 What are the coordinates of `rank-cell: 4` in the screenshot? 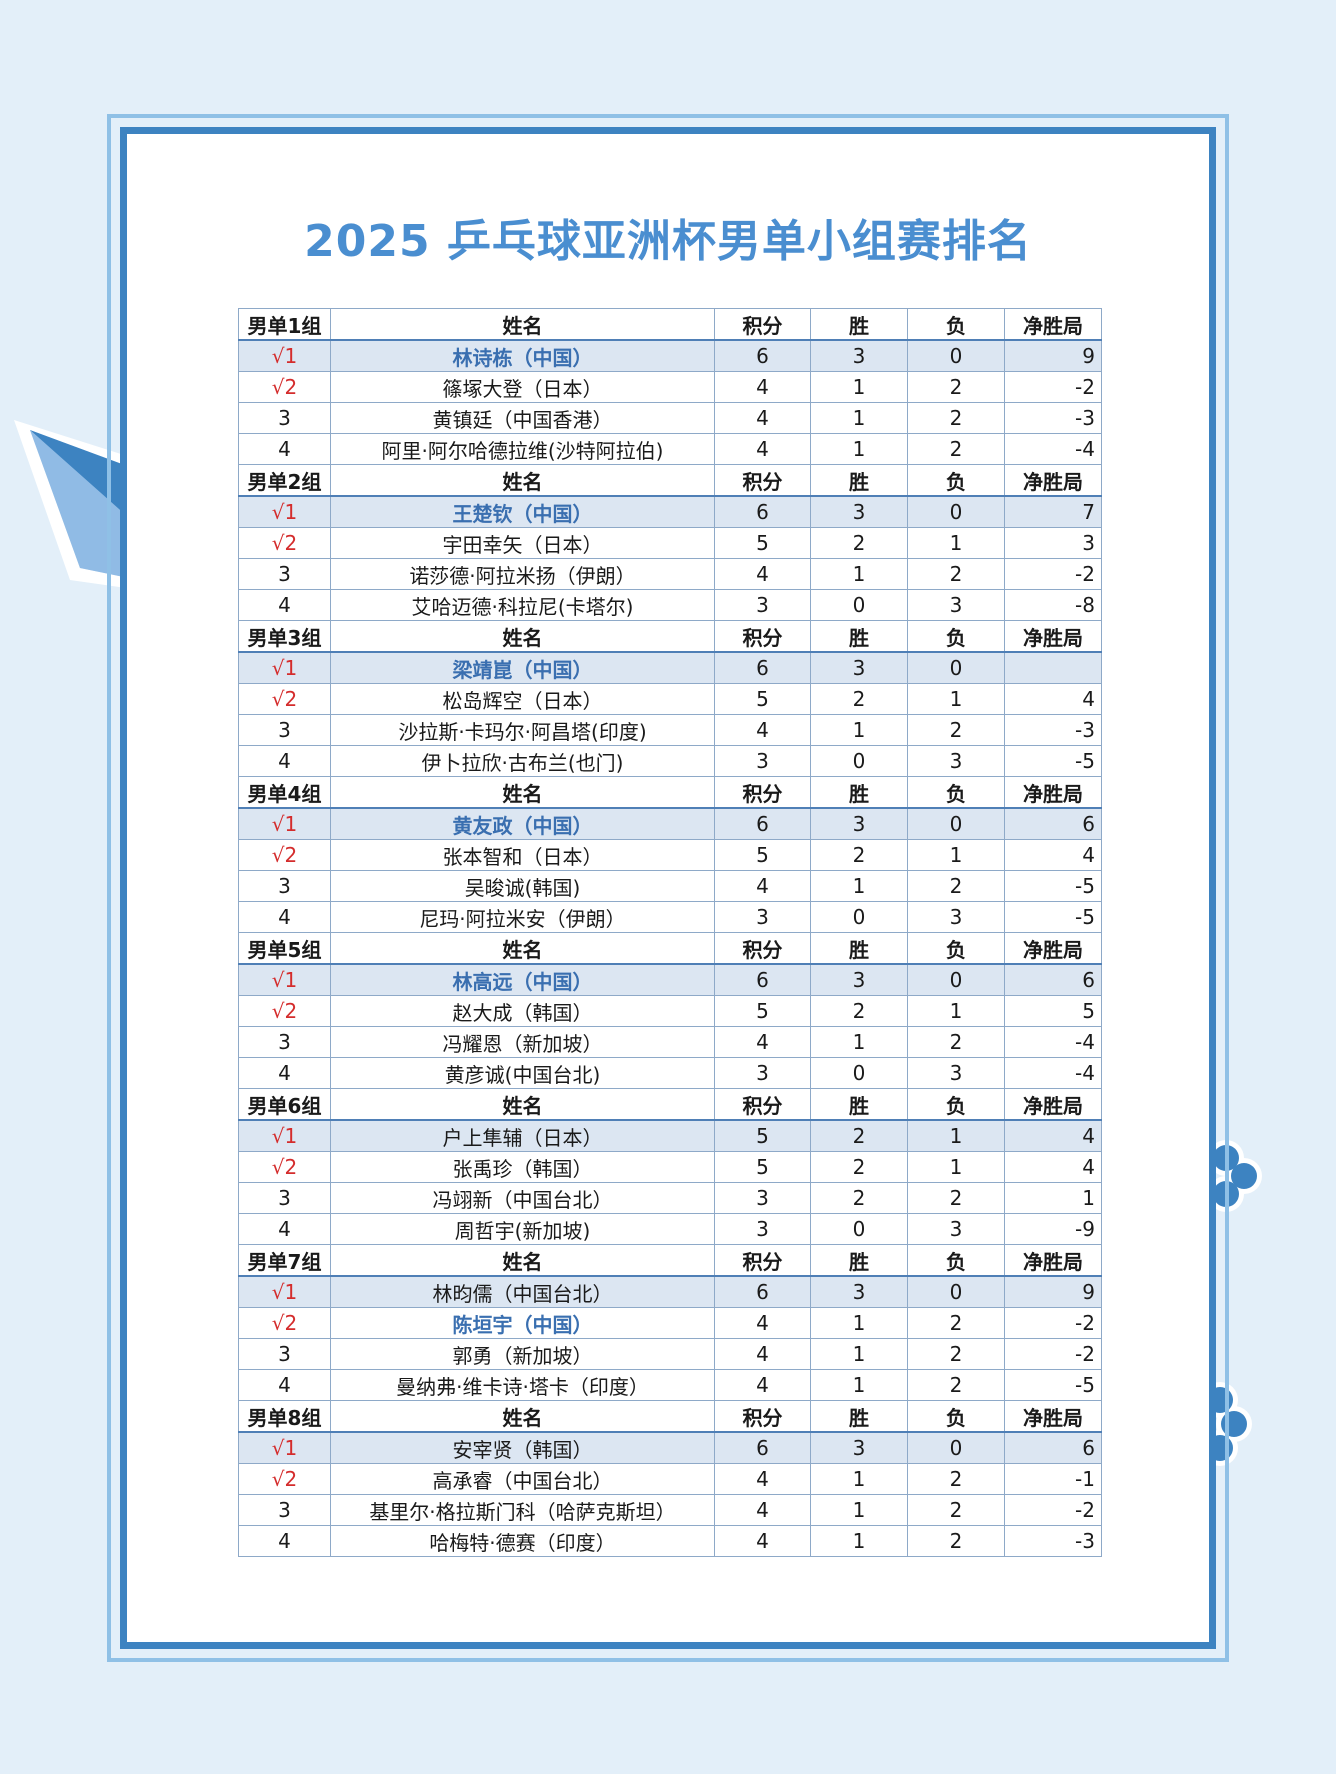 It's located at (284, 1073).